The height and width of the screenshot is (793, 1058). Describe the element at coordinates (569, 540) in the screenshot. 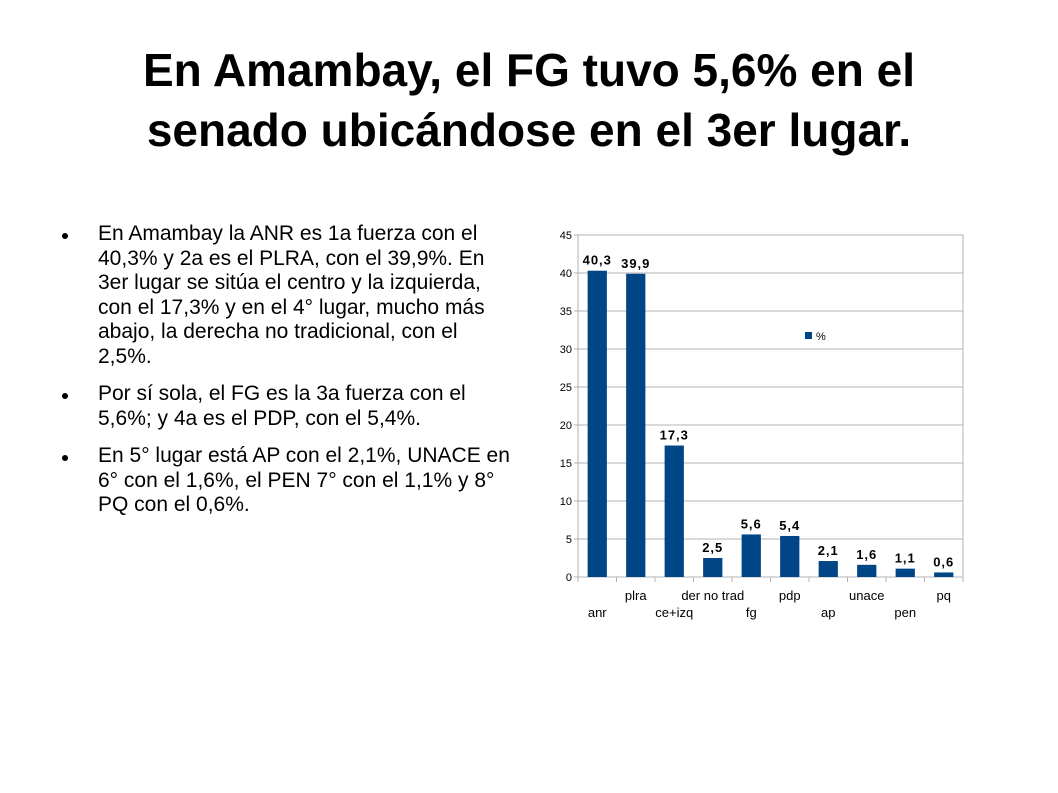

I see `y-tick-label: 5` at that location.